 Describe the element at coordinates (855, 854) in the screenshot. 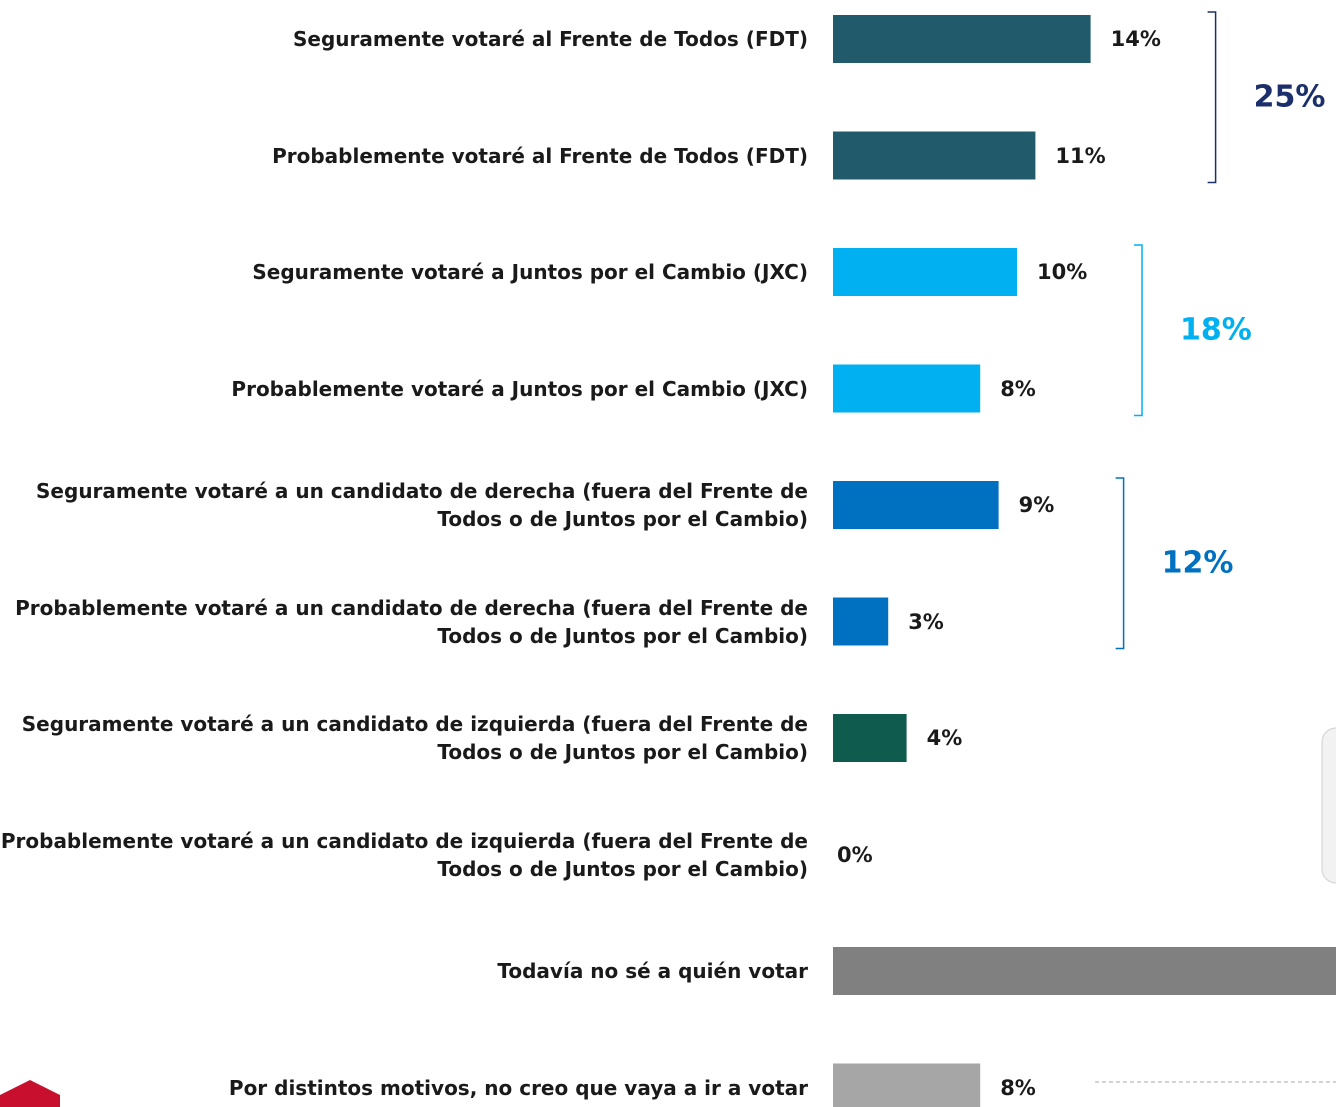

I see `value-label: 0%` at that location.